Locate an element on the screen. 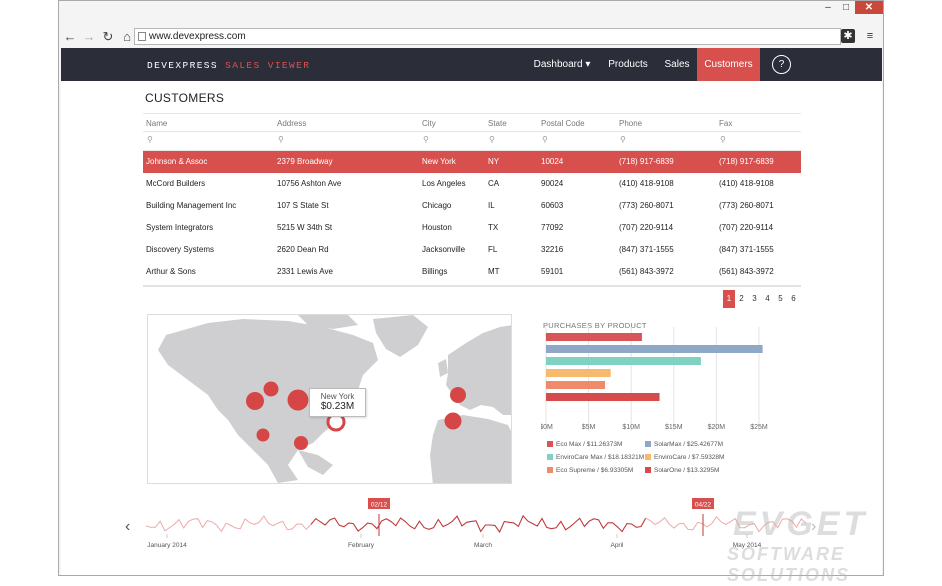 The height and width of the screenshot is (586, 942). legend-item: EnviroCare Max / $18.18321M is located at coordinates (595, 457).